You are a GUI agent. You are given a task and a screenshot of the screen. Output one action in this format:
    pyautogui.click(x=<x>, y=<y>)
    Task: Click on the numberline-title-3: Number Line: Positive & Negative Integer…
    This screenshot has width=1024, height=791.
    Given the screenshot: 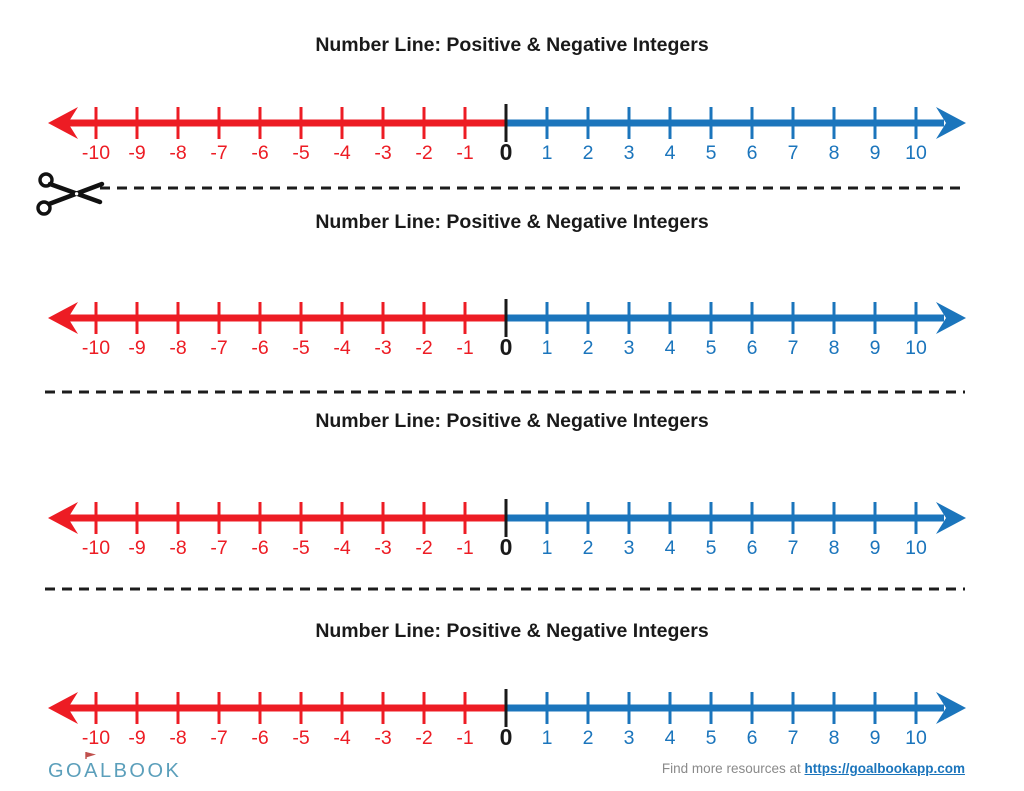 What is the action you would take?
    pyautogui.click(x=512, y=421)
    